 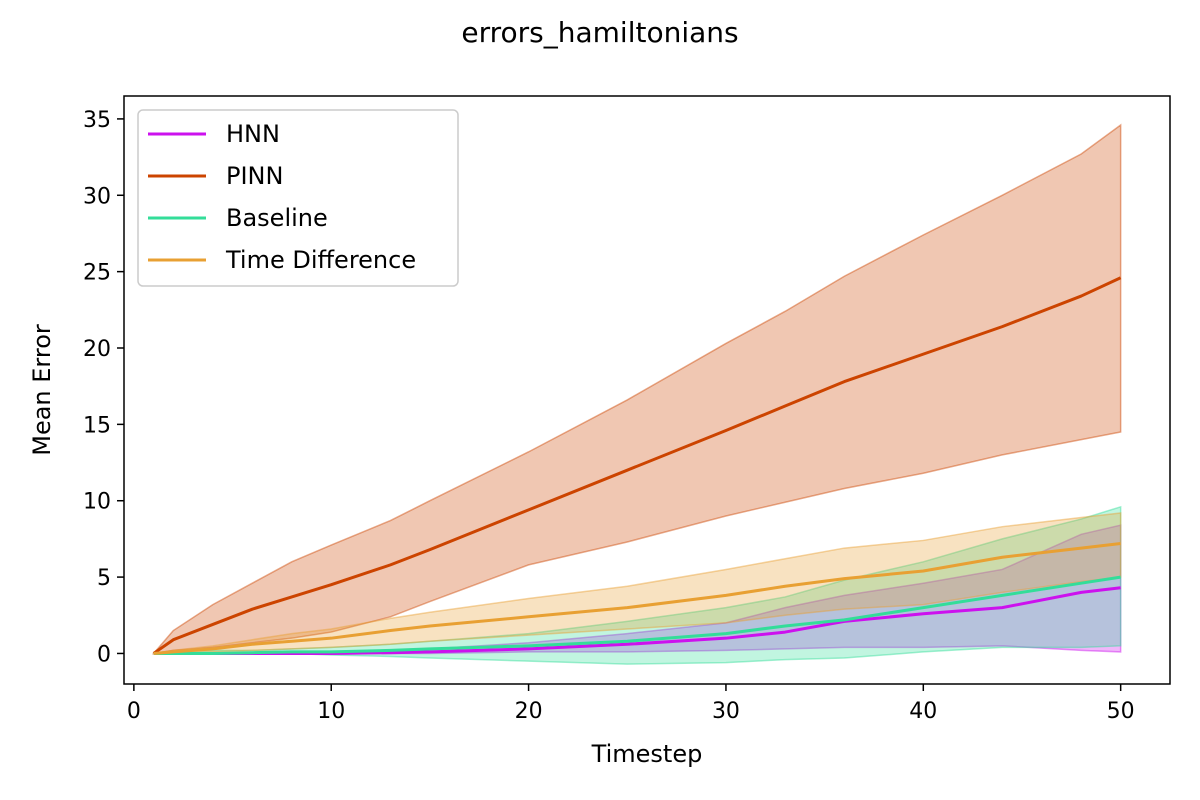 What do you see at coordinates (529, 711) in the screenshot?
I see `x-tick-label: 20` at bounding box center [529, 711].